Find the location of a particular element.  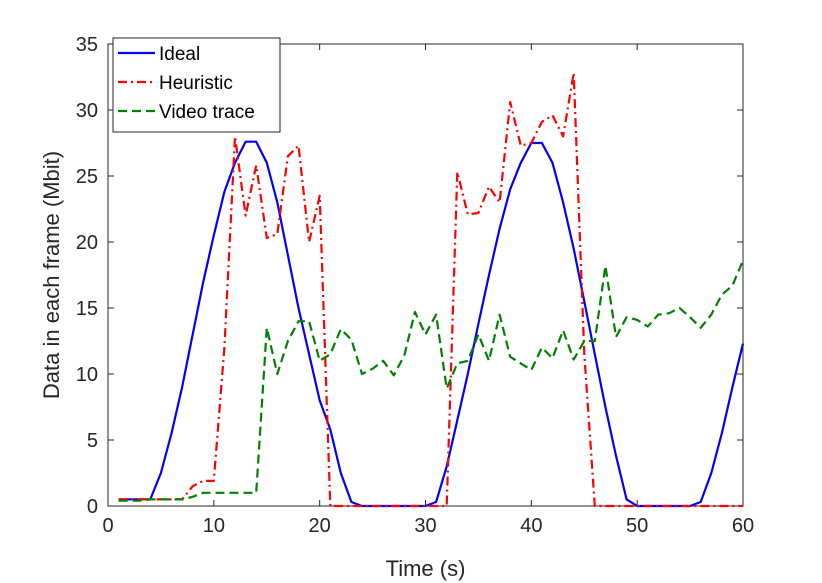

y-tick-label: 10 is located at coordinates (87, 375).